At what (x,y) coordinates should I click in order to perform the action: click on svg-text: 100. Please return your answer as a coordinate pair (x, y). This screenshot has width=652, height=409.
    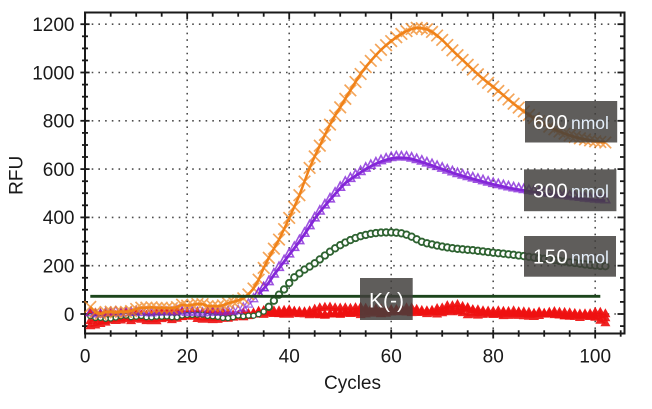
    Looking at the image, I should click on (595, 357).